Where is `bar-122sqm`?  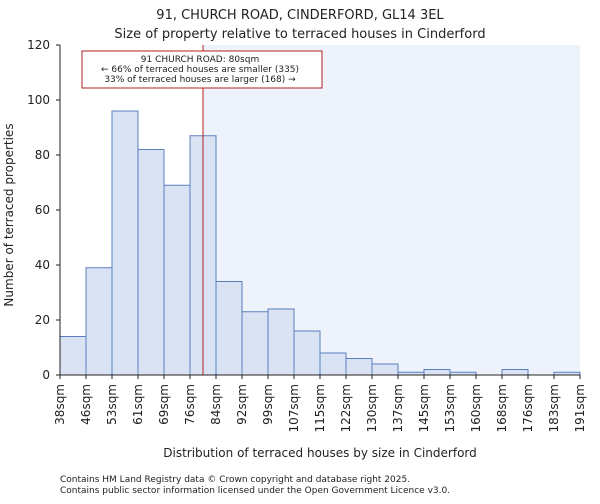
bar-122sqm is located at coordinates (359, 367).